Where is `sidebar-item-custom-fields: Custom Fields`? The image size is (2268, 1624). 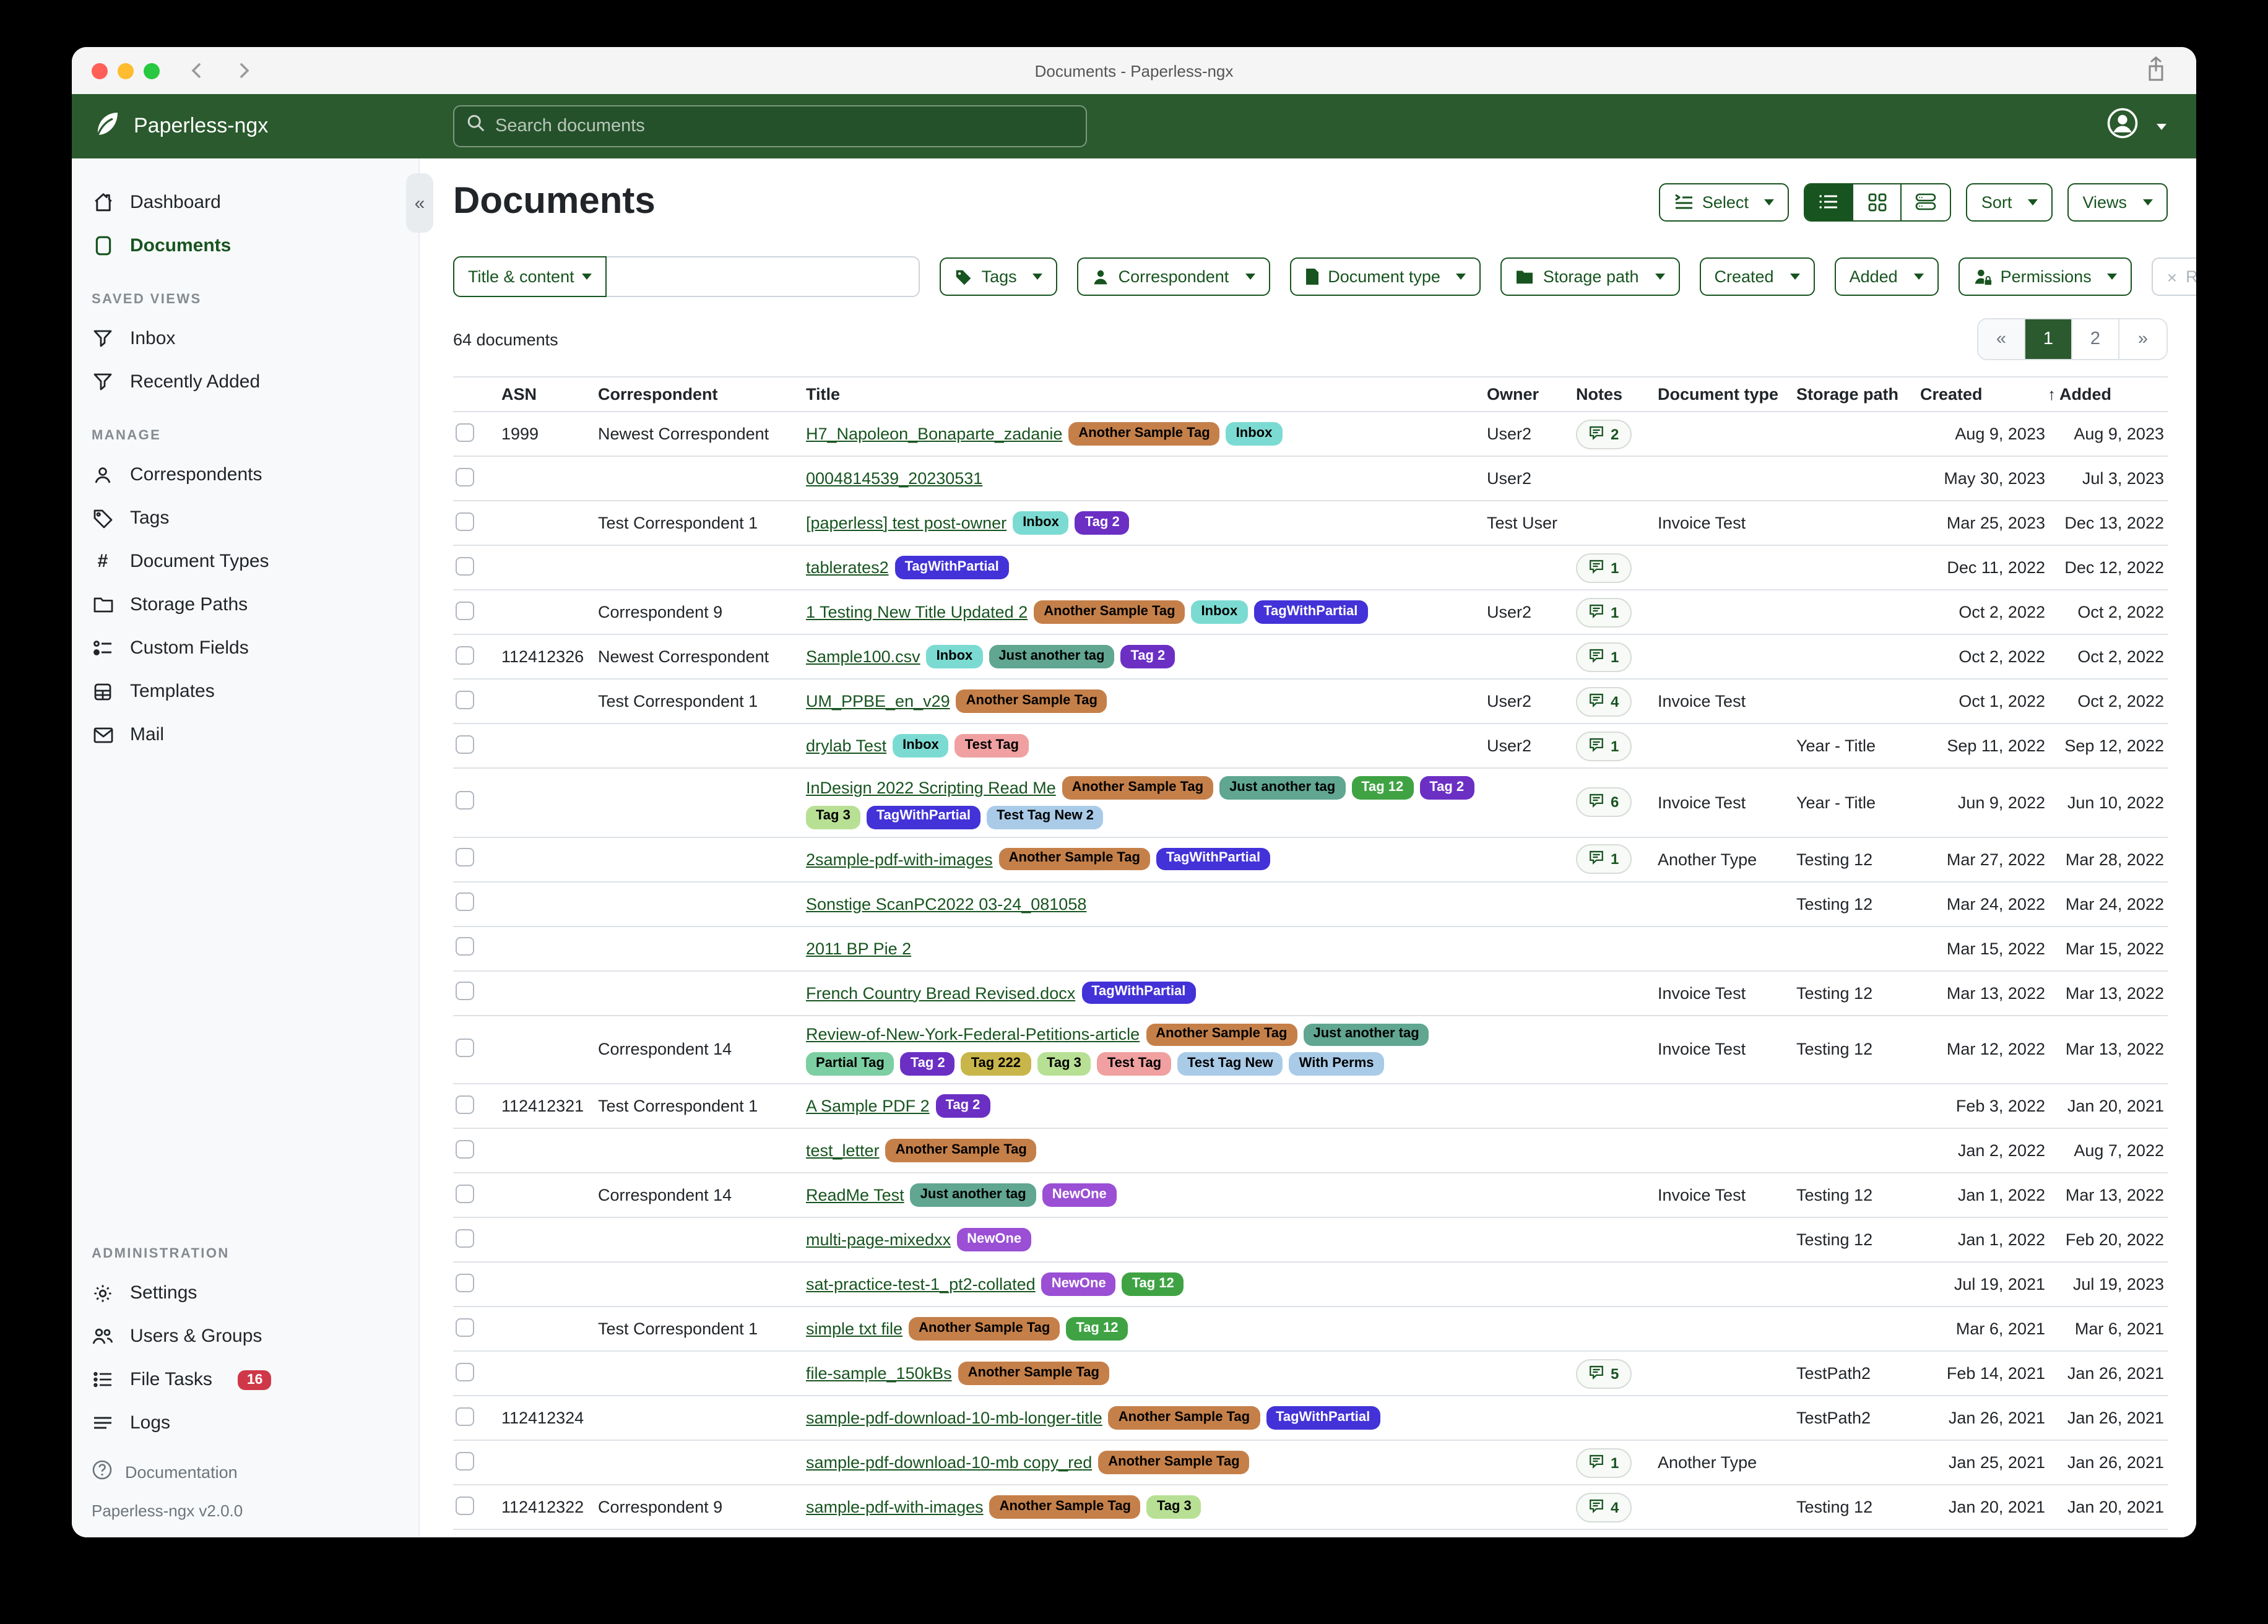
sidebar-item-custom-fields: Custom Fields is located at coordinates (245, 648).